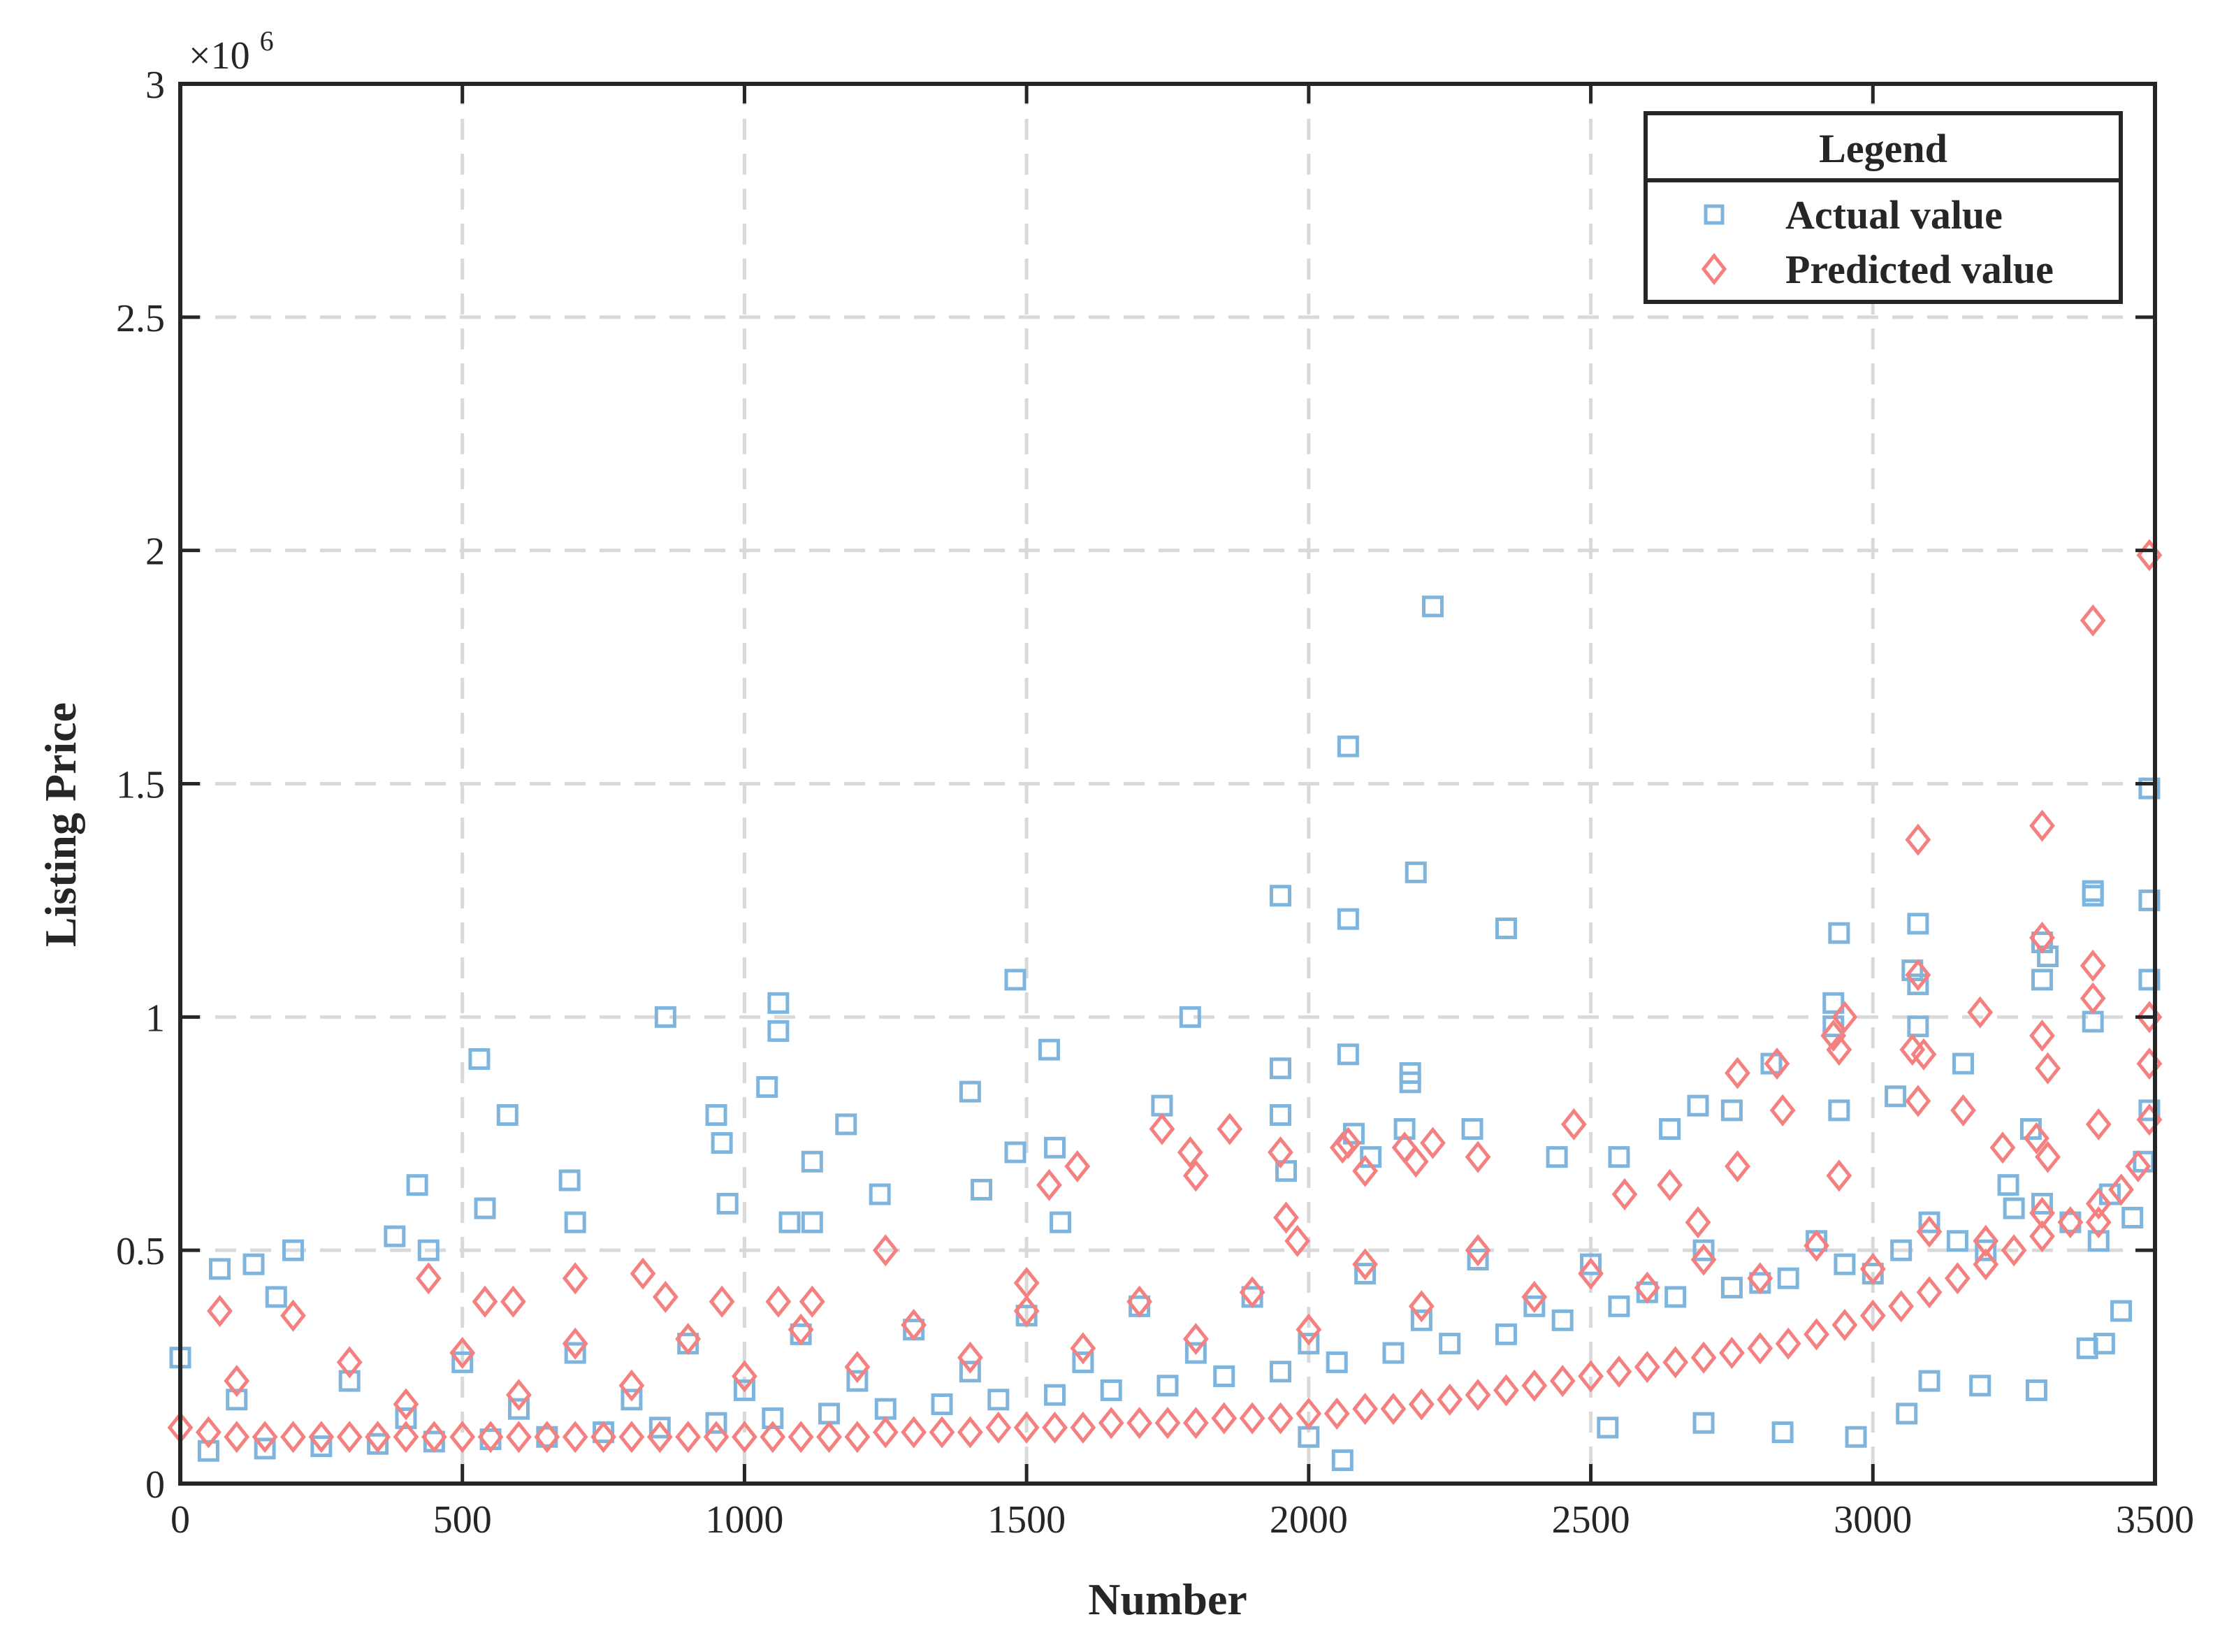 This screenshot has height=1652, width=2213. Describe the element at coordinates (1883, 149) in the screenshot. I see `legend-title: Legend` at that location.